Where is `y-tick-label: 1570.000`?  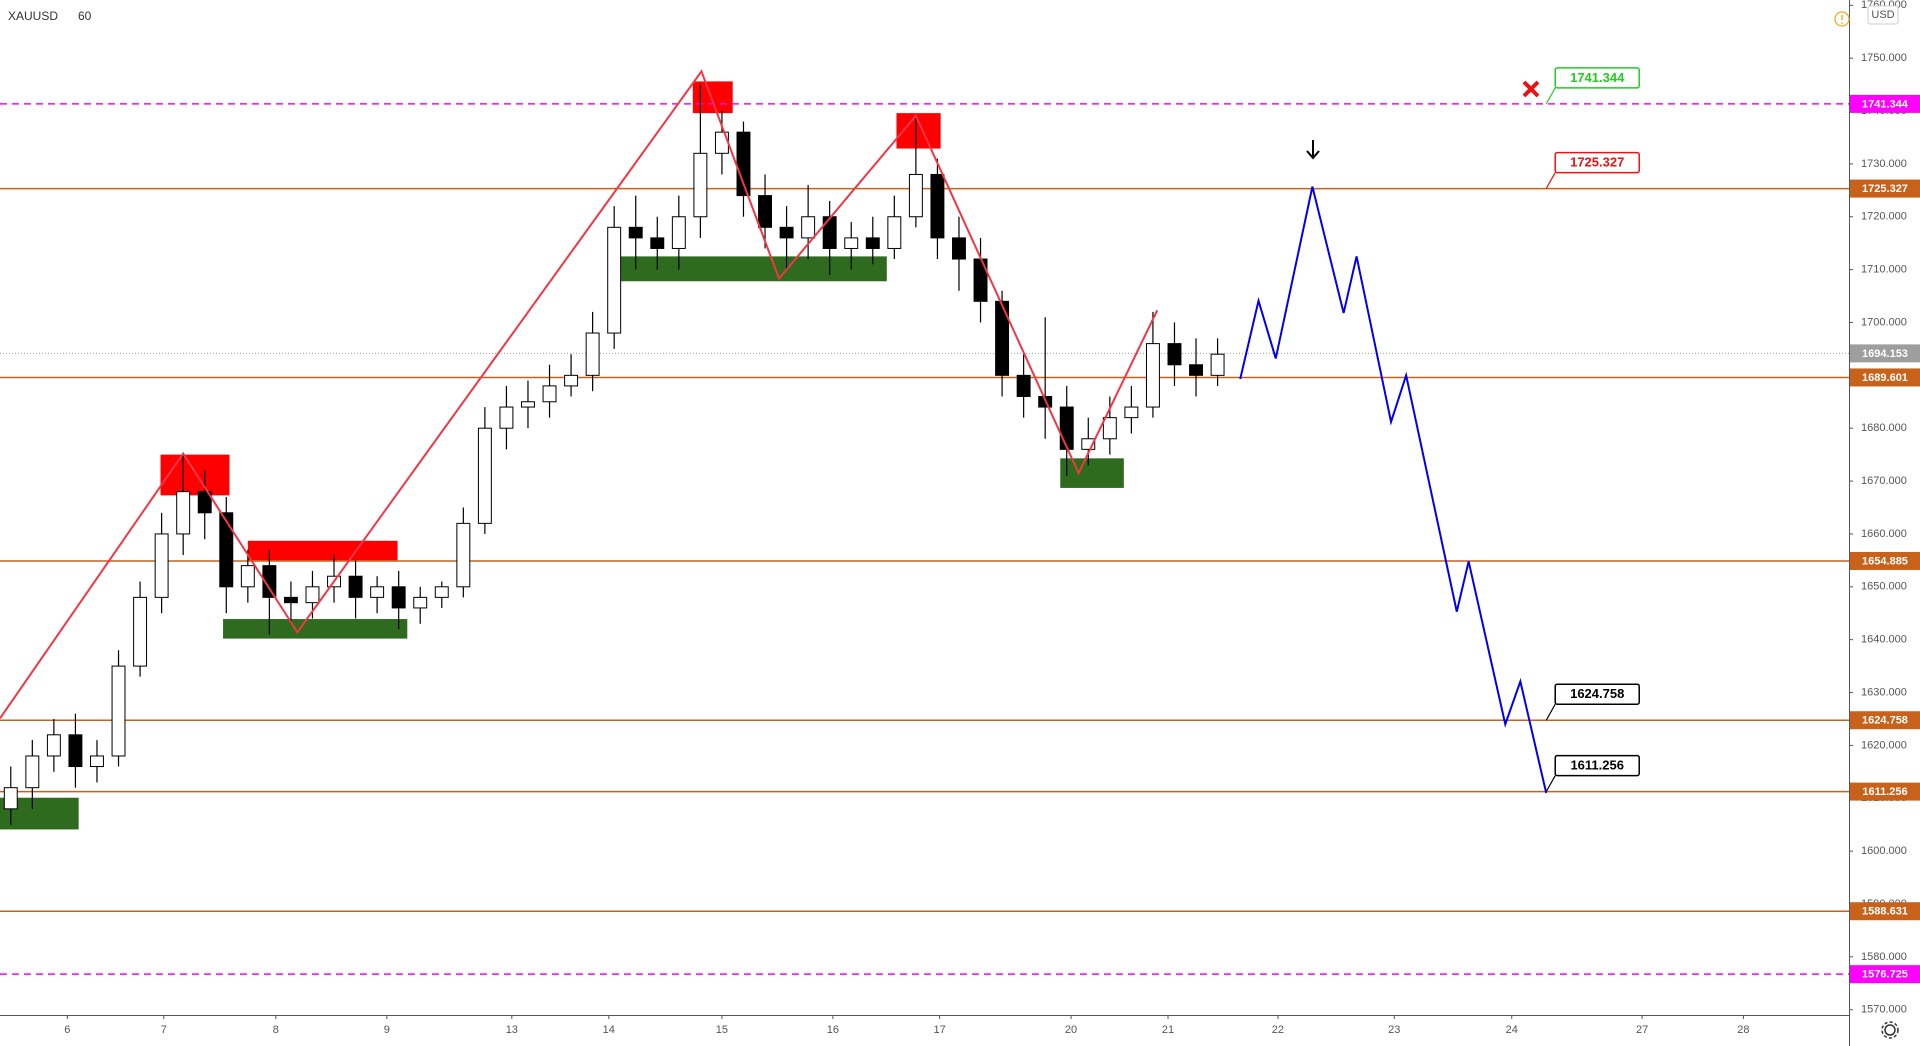
y-tick-label: 1570.000 is located at coordinates (1884, 1010).